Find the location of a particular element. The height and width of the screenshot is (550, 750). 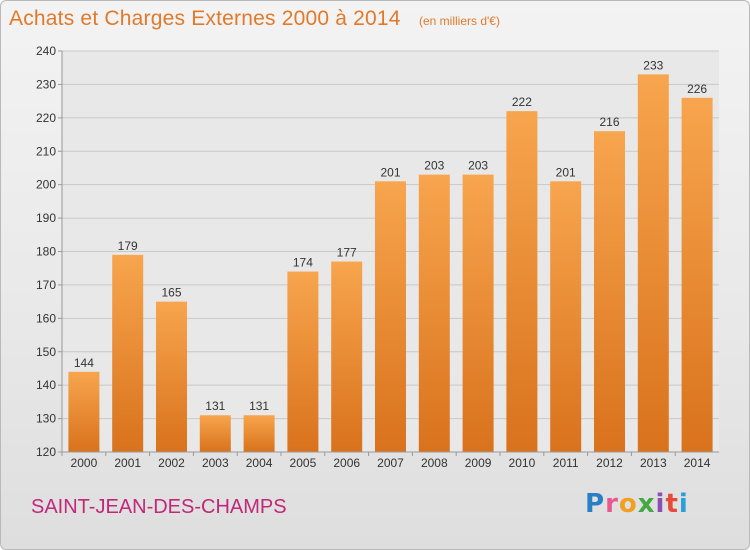

bar-2008 is located at coordinates (434, 313).